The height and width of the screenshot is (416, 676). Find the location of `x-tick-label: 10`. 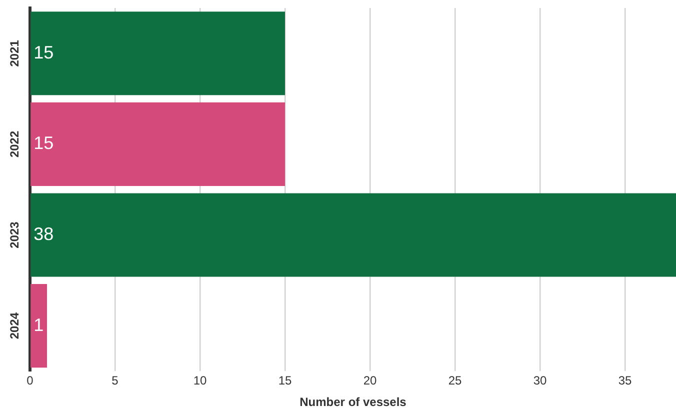

x-tick-label: 10 is located at coordinates (200, 381).